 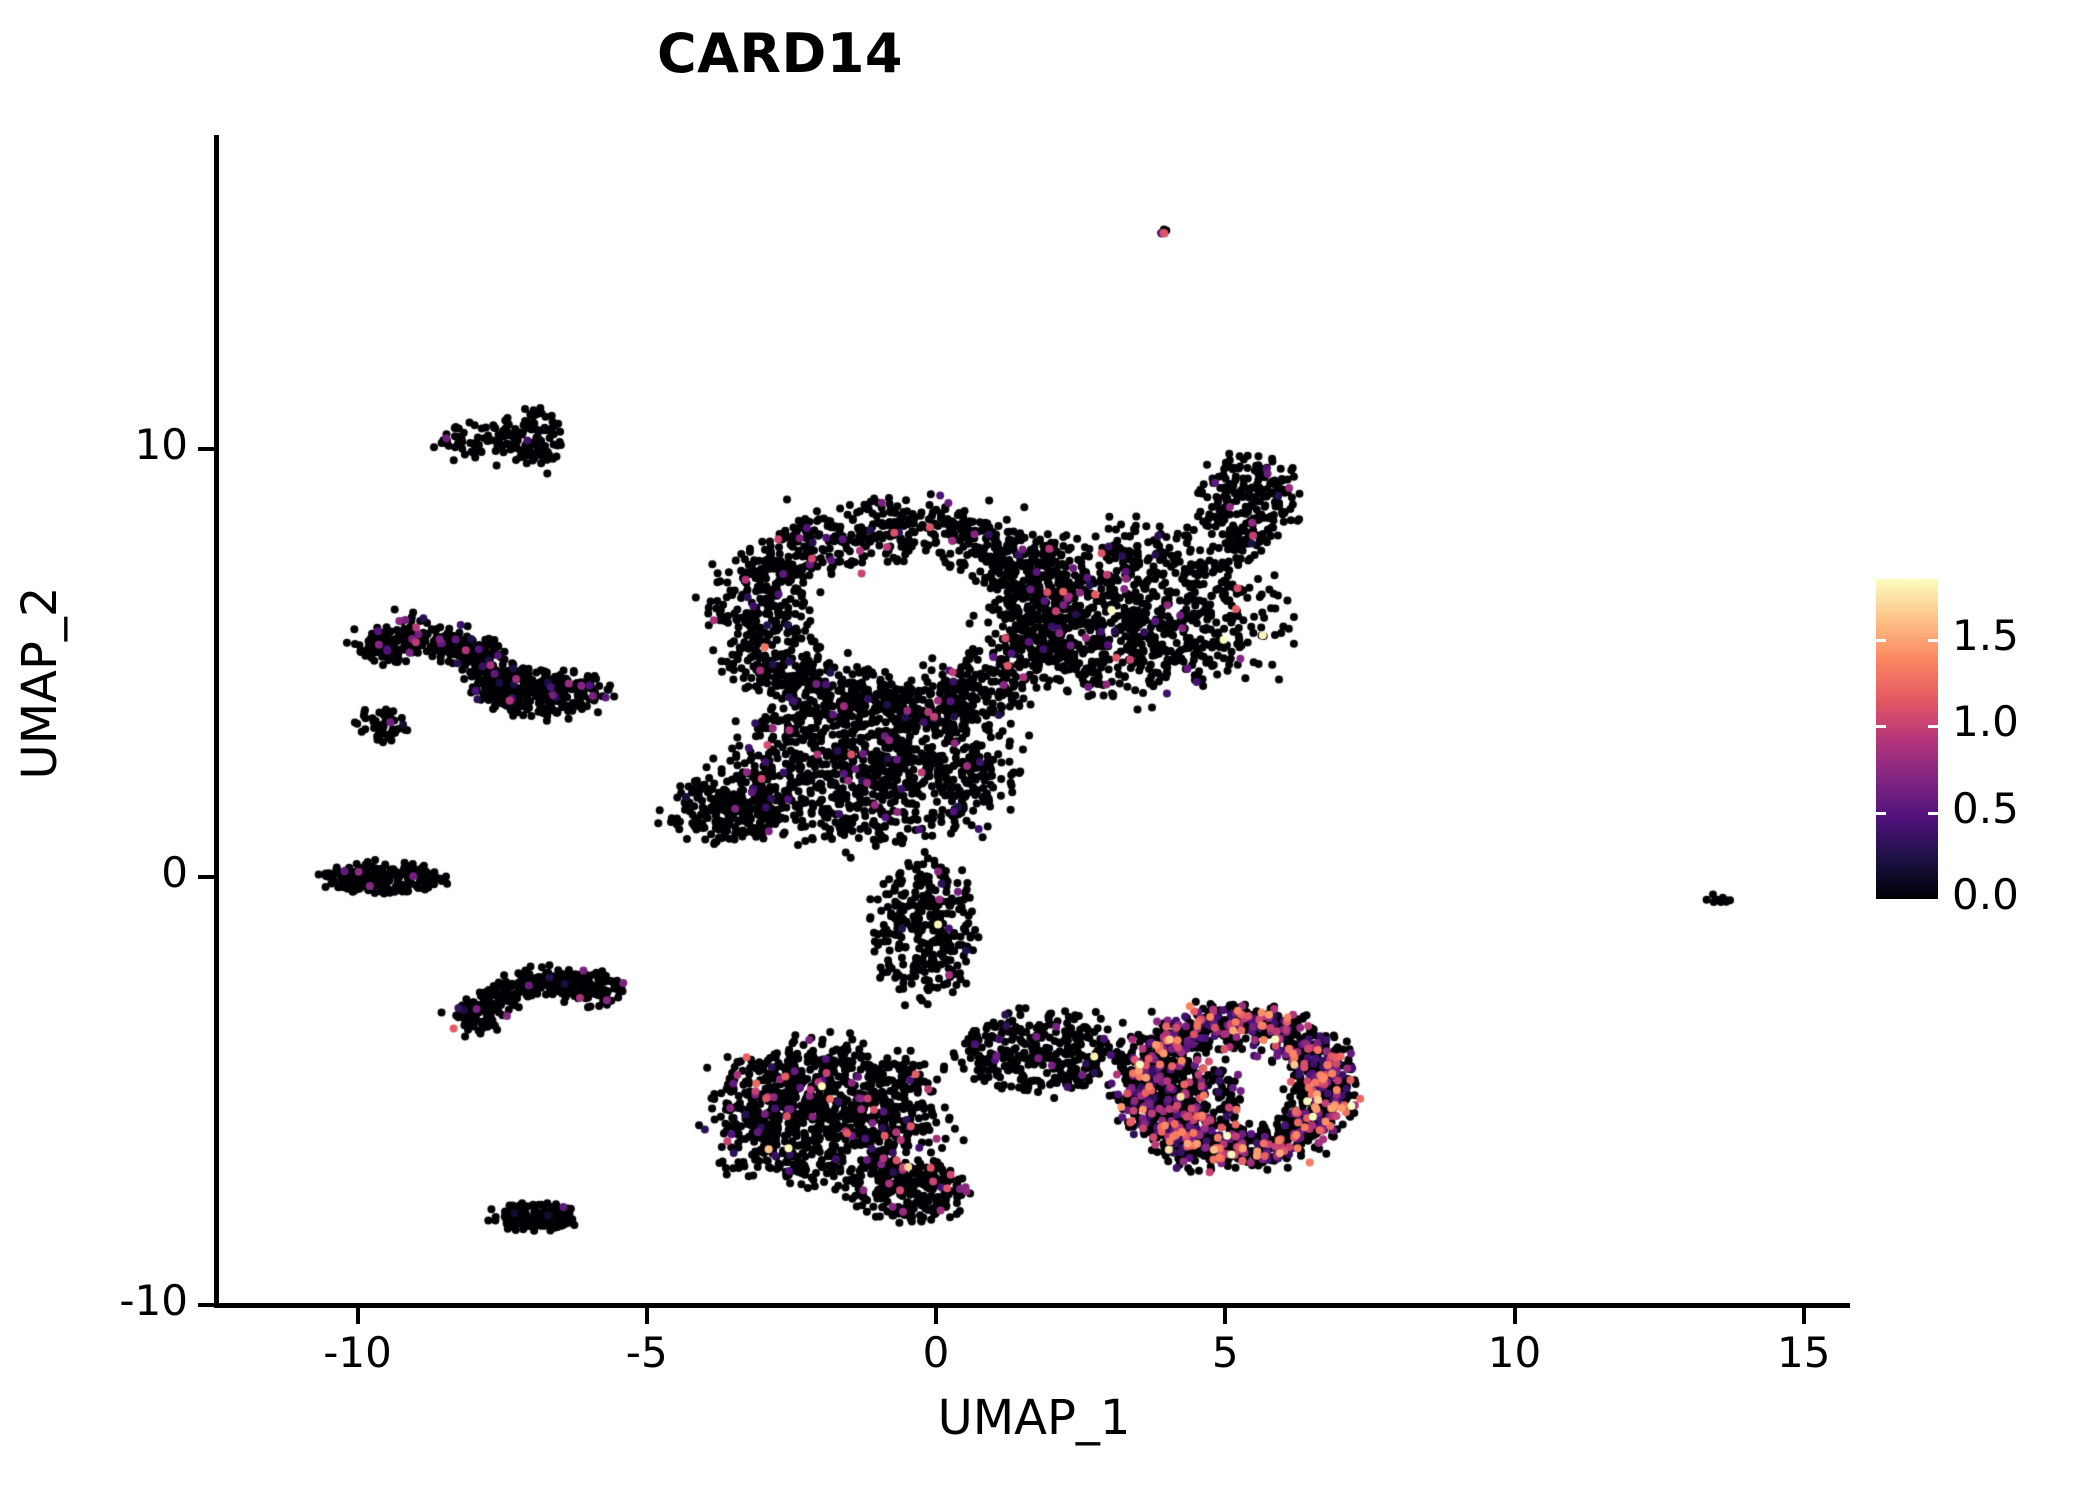 What do you see at coordinates (161, 444) in the screenshot?
I see `y-tick-label: 10` at bounding box center [161, 444].